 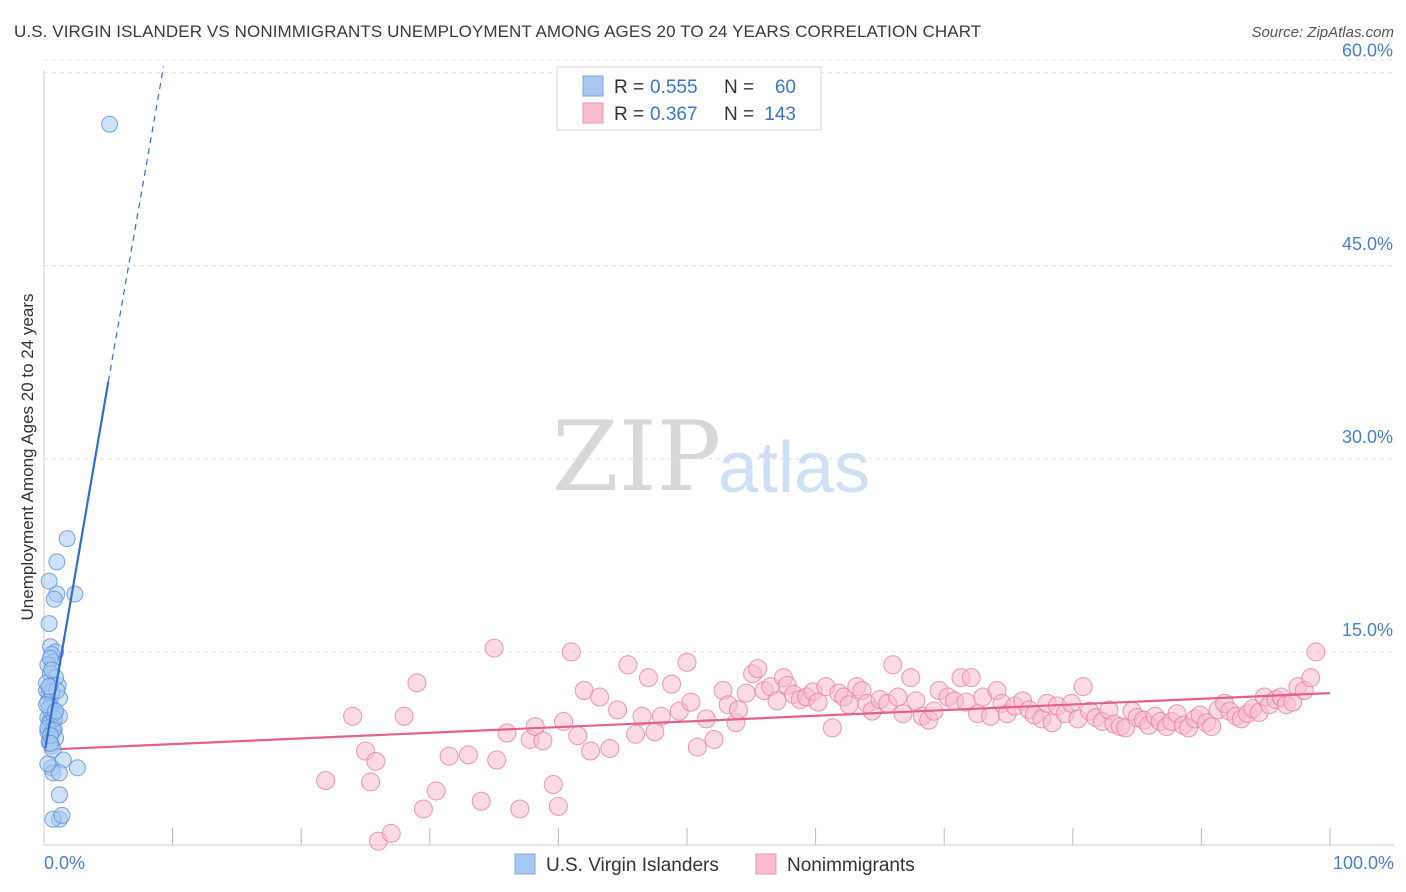 What do you see at coordinates (785, 87) in the screenshot?
I see `legend-n-value-usvi: 60` at bounding box center [785, 87].